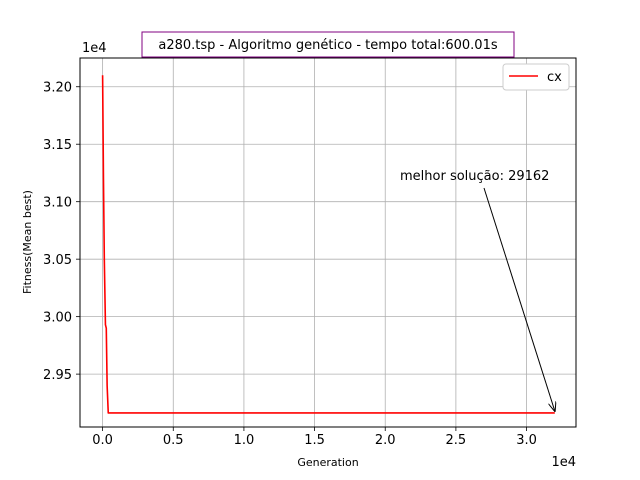 This screenshot has width=640, height=480. What do you see at coordinates (526, 440) in the screenshot?
I see `x-tick-label: 3.0` at bounding box center [526, 440].